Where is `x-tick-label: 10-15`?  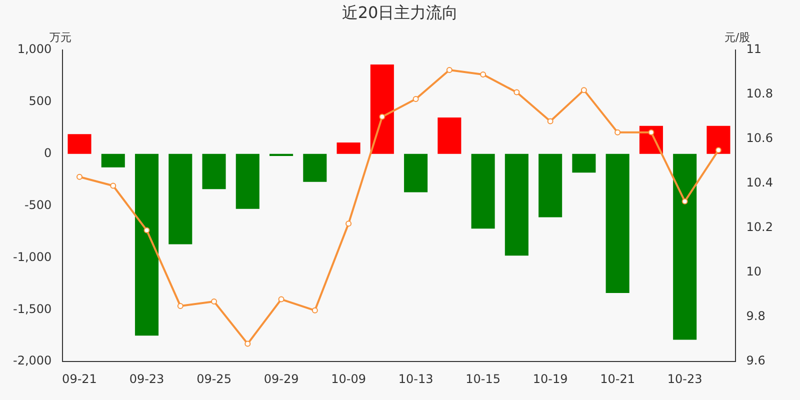 x-tick-label: 10-15 is located at coordinates (483, 379).